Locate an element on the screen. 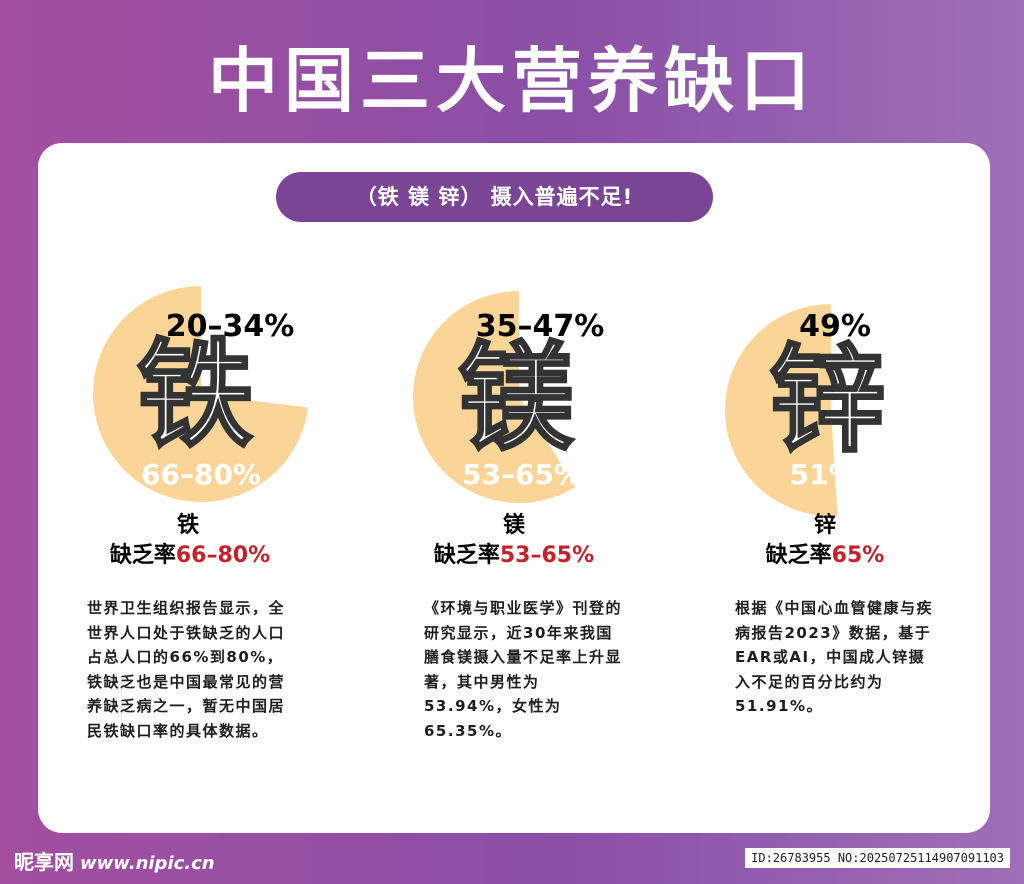 This screenshot has height=884, width=1024. magnesium-deficiency-range-label: 53–65% is located at coordinates (522, 474).